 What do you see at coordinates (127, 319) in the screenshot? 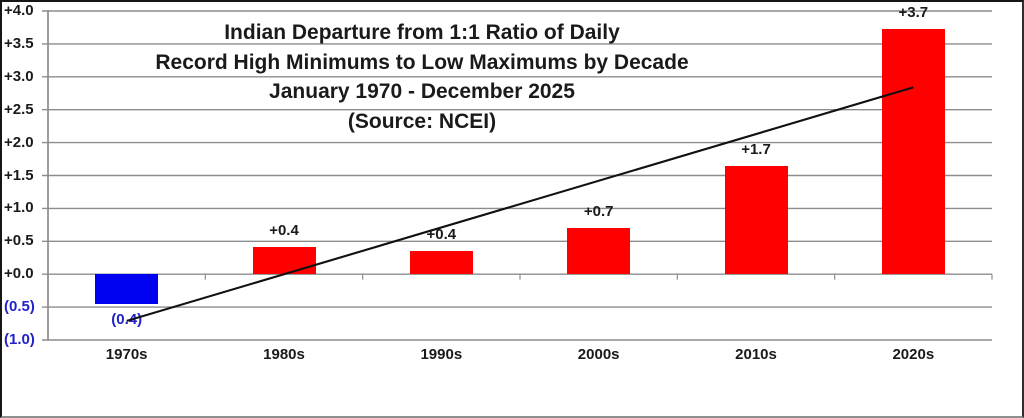
I see `bar-value-label: (0.4)` at bounding box center [127, 319].